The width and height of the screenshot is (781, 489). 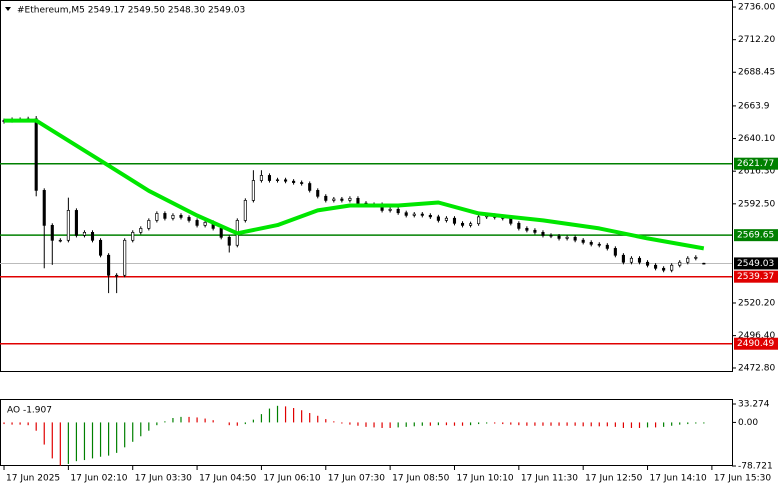 I want to click on level-label: 2539.37, so click(x=755, y=277).